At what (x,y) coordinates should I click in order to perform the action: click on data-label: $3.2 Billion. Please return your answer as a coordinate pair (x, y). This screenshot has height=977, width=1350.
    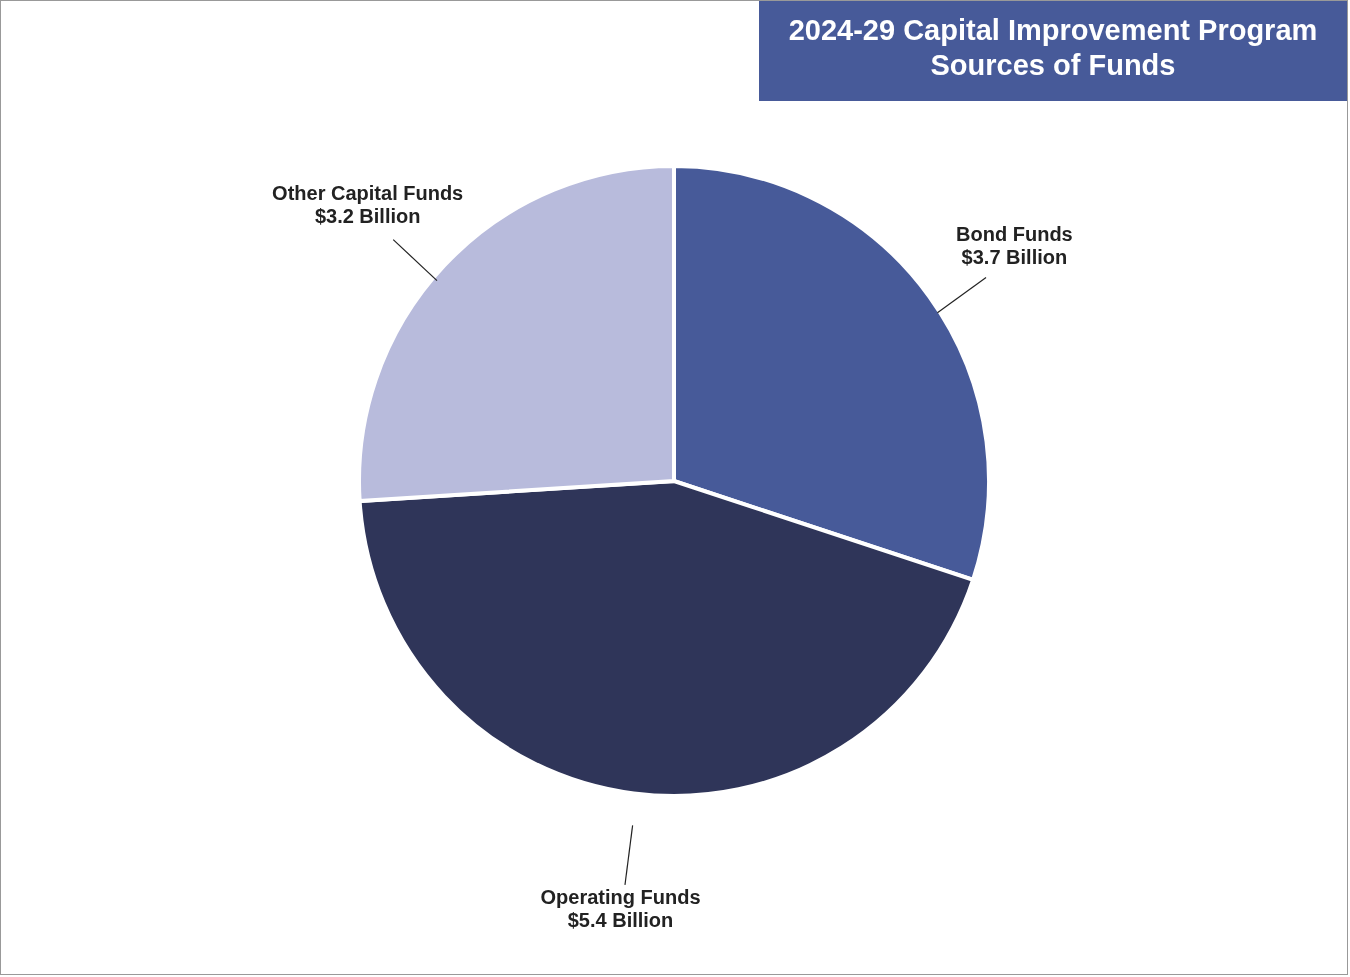
    Looking at the image, I should click on (367, 215).